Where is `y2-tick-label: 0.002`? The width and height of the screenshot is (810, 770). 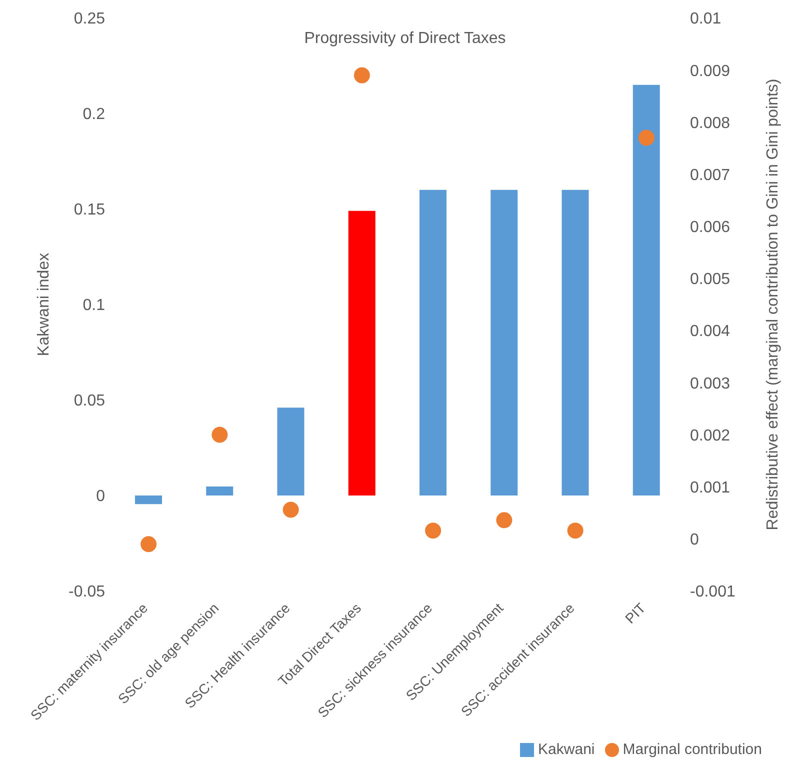
y2-tick-label: 0.002 is located at coordinates (710, 435).